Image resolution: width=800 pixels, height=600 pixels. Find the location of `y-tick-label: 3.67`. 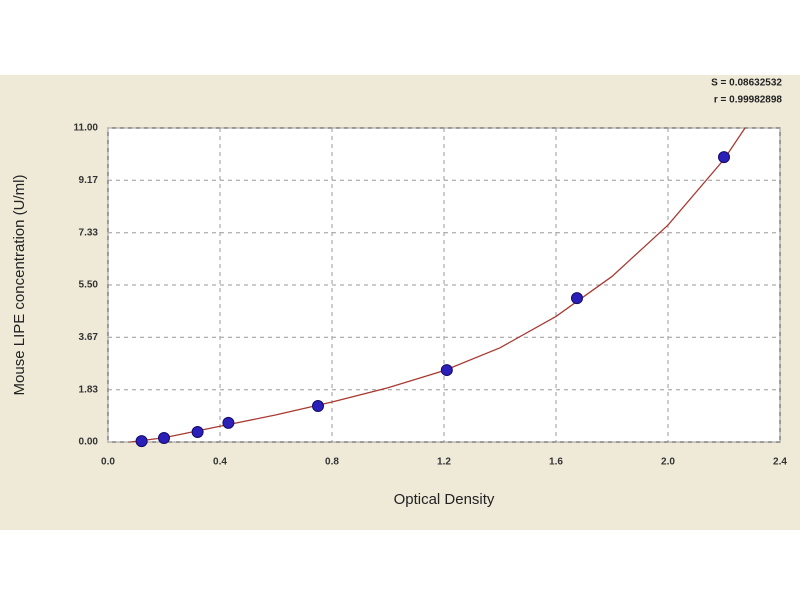

y-tick-label: 3.67 is located at coordinates (89, 337).